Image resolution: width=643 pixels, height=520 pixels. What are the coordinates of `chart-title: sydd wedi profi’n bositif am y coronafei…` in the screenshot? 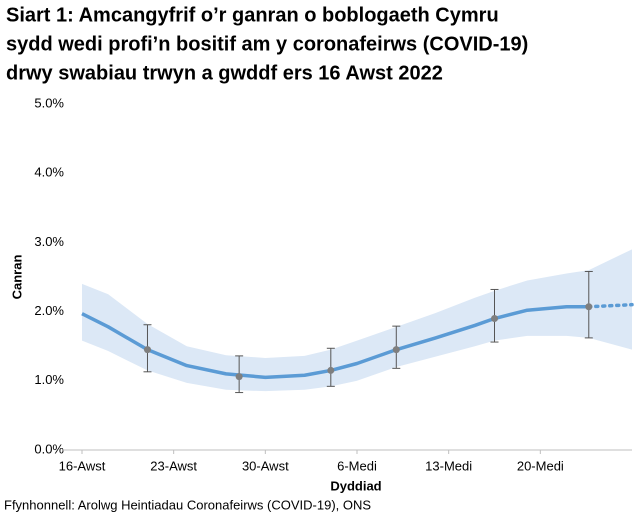 It's located at (267, 44).